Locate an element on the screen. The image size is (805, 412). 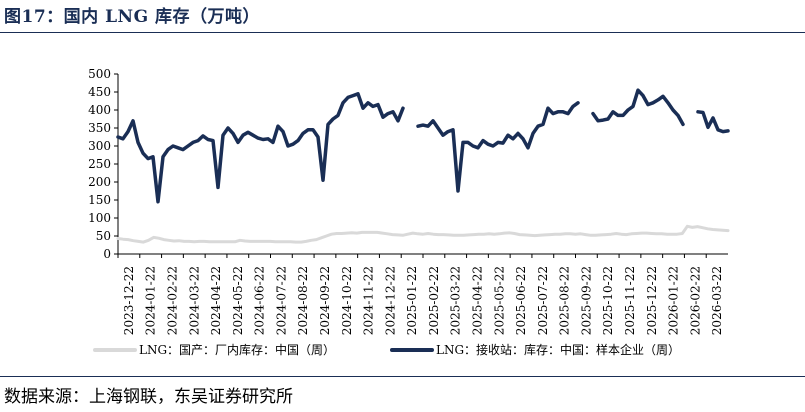
x-tick-label: 2026-03-22 is located at coordinates (717, 300).